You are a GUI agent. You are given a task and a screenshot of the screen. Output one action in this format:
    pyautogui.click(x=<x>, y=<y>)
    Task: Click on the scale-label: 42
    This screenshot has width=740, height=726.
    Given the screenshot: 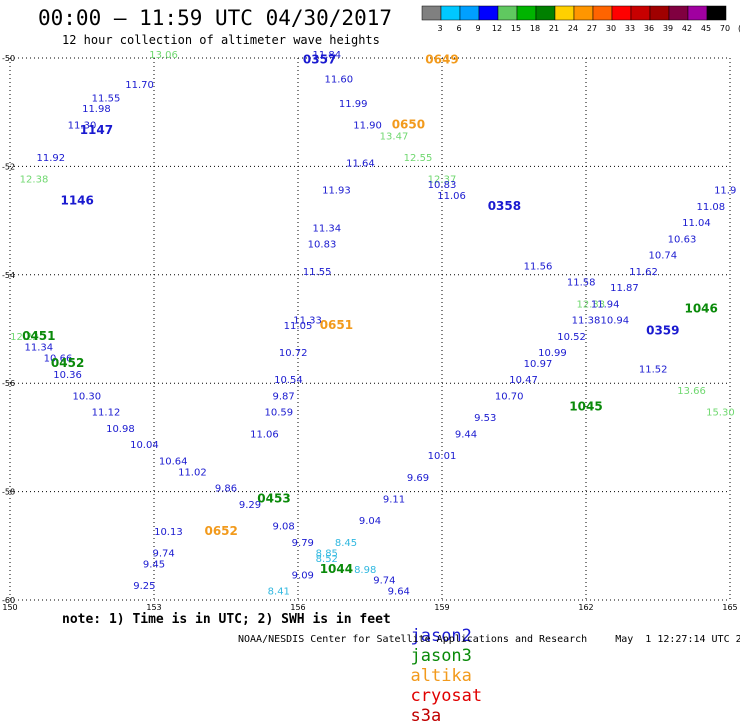 What is the action you would take?
    pyautogui.click(x=687, y=28)
    